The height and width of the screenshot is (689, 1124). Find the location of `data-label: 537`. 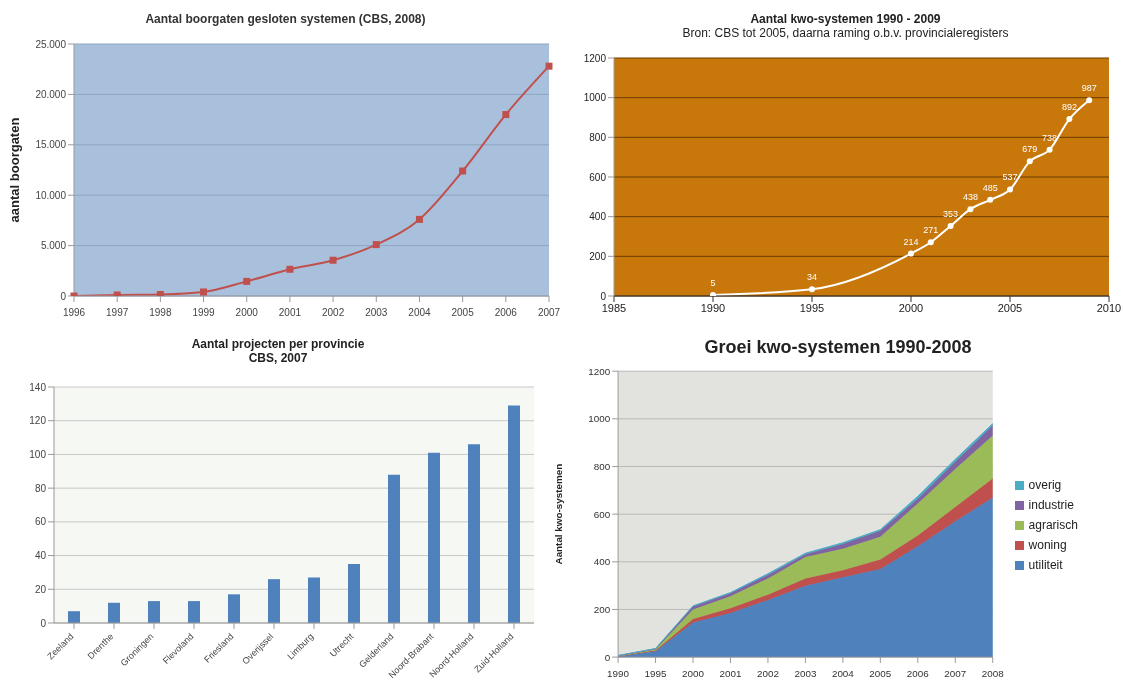

data-label: 537 is located at coordinates (1010, 177).